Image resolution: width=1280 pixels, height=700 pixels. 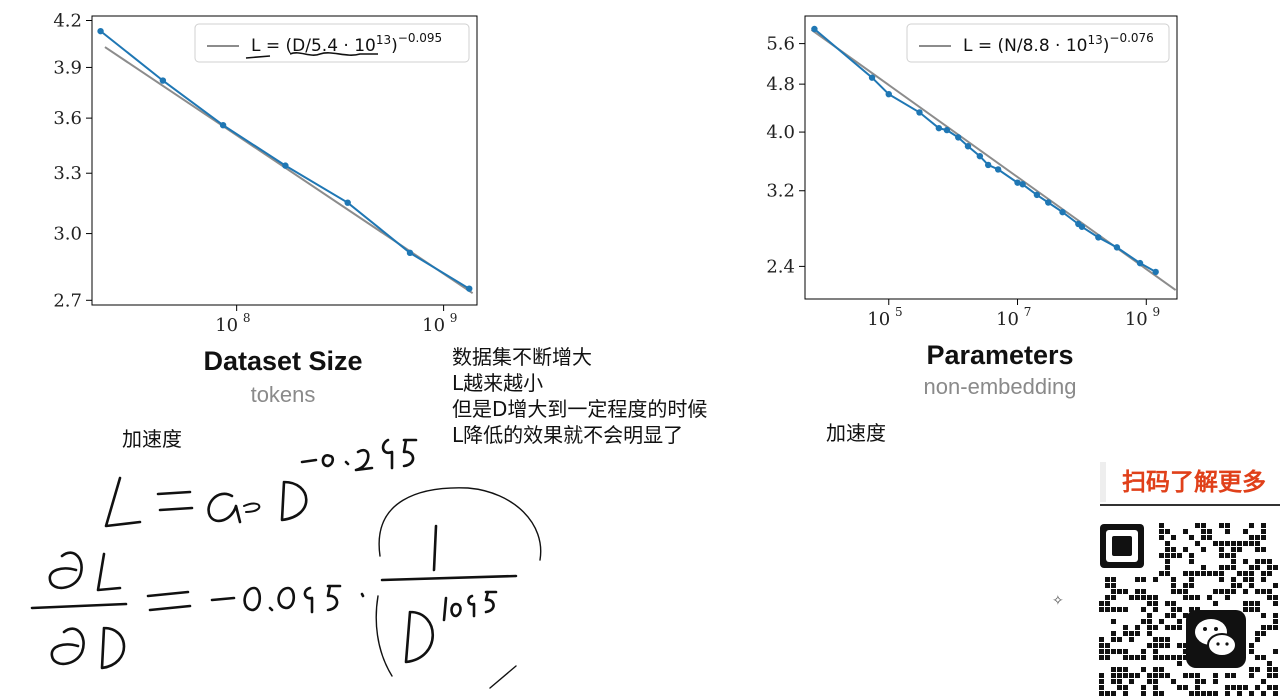 I want to click on legend-label: L = (D/5.4 · 1013)−0.095, so click(x=346, y=43).